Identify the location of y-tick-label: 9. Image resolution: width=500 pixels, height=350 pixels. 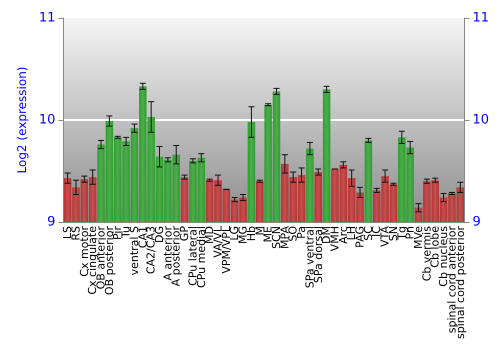
(51, 222).